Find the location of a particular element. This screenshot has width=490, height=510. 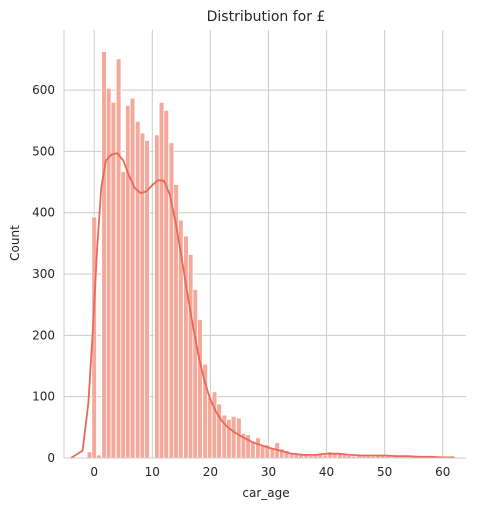

y-tick-label: 200 is located at coordinates (43, 335).